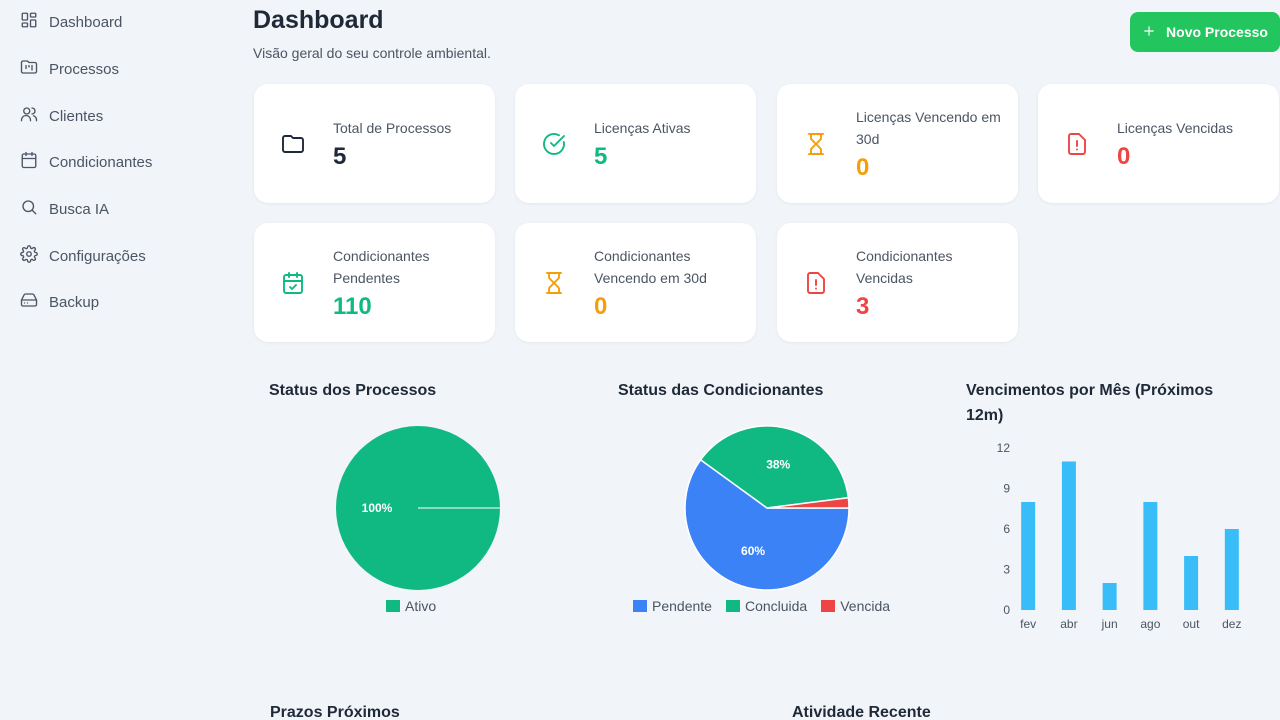  I want to click on sidebar-item-label: Busca IA, so click(79, 209).